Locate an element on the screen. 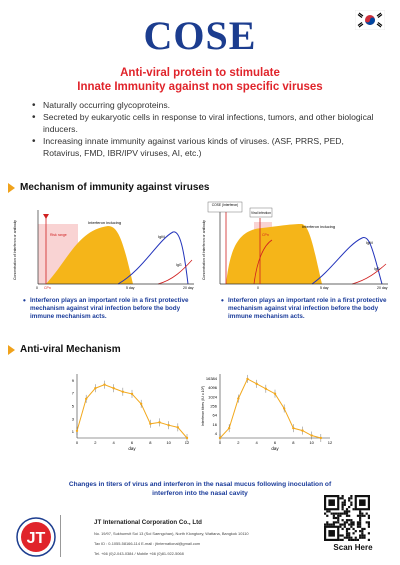 This screenshot has height=565, width=400. subtitle-line-1: Anti-viral protein to stimulate is located at coordinates (200, 73).